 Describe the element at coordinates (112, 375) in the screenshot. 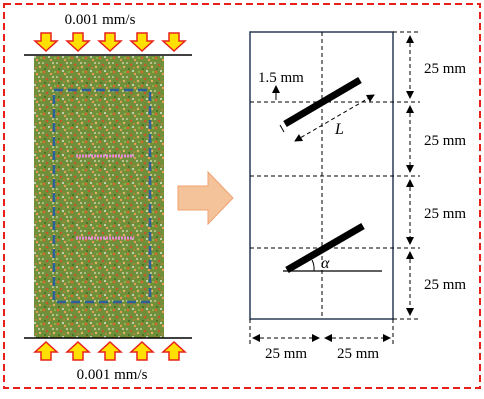

I see `bottom-speed-label: 0.001 mm/s` at that location.